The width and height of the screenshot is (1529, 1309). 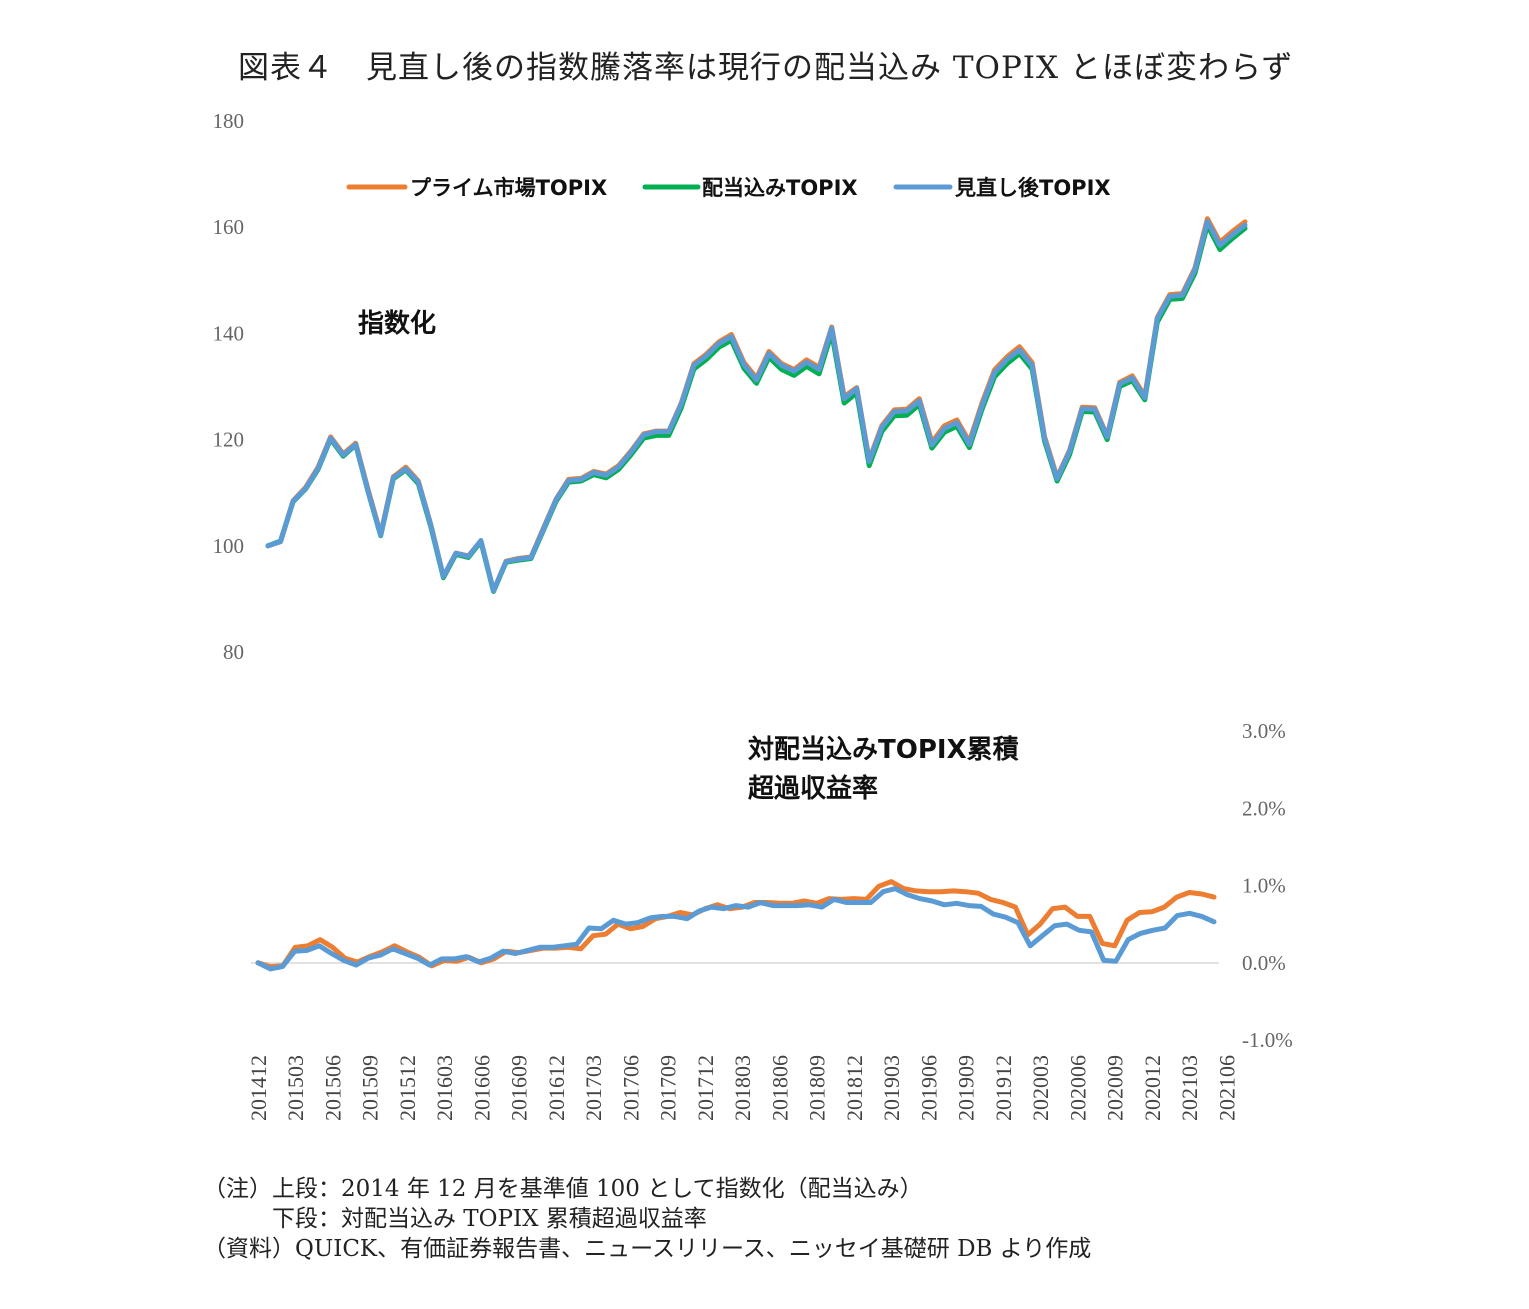 What do you see at coordinates (1003, 1088) in the screenshot?
I see `x-tick-label: 201912` at bounding box center [1003, 1088].